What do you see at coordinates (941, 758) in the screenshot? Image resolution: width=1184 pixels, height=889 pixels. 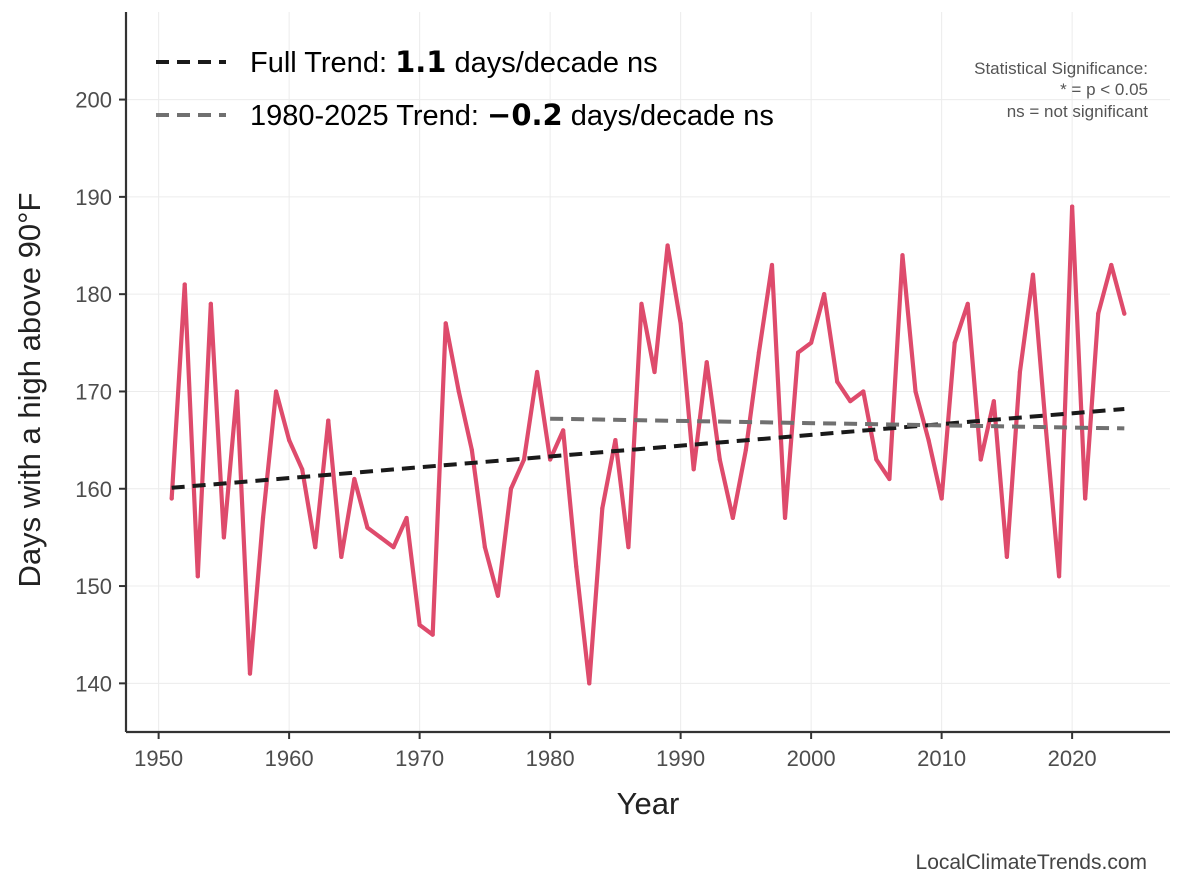 I see `x-tick-label: 2010` at bounding box center [941, 758].